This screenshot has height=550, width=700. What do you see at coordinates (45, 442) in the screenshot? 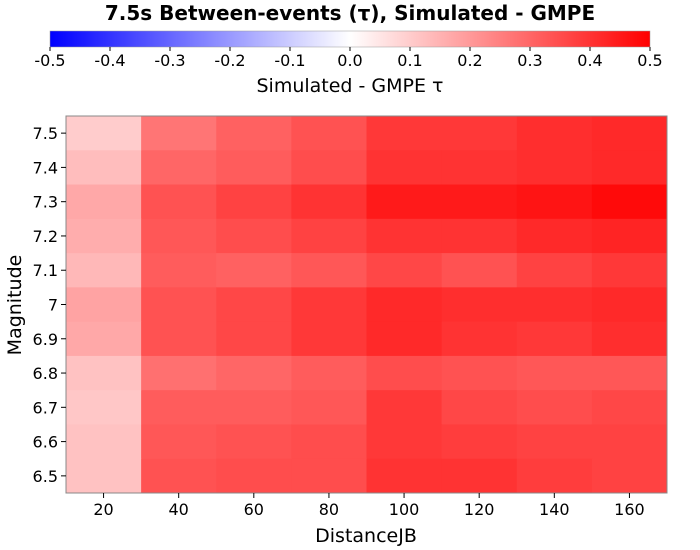
I see `y-tick-label: 6.6` at bounding box center [45, 442].